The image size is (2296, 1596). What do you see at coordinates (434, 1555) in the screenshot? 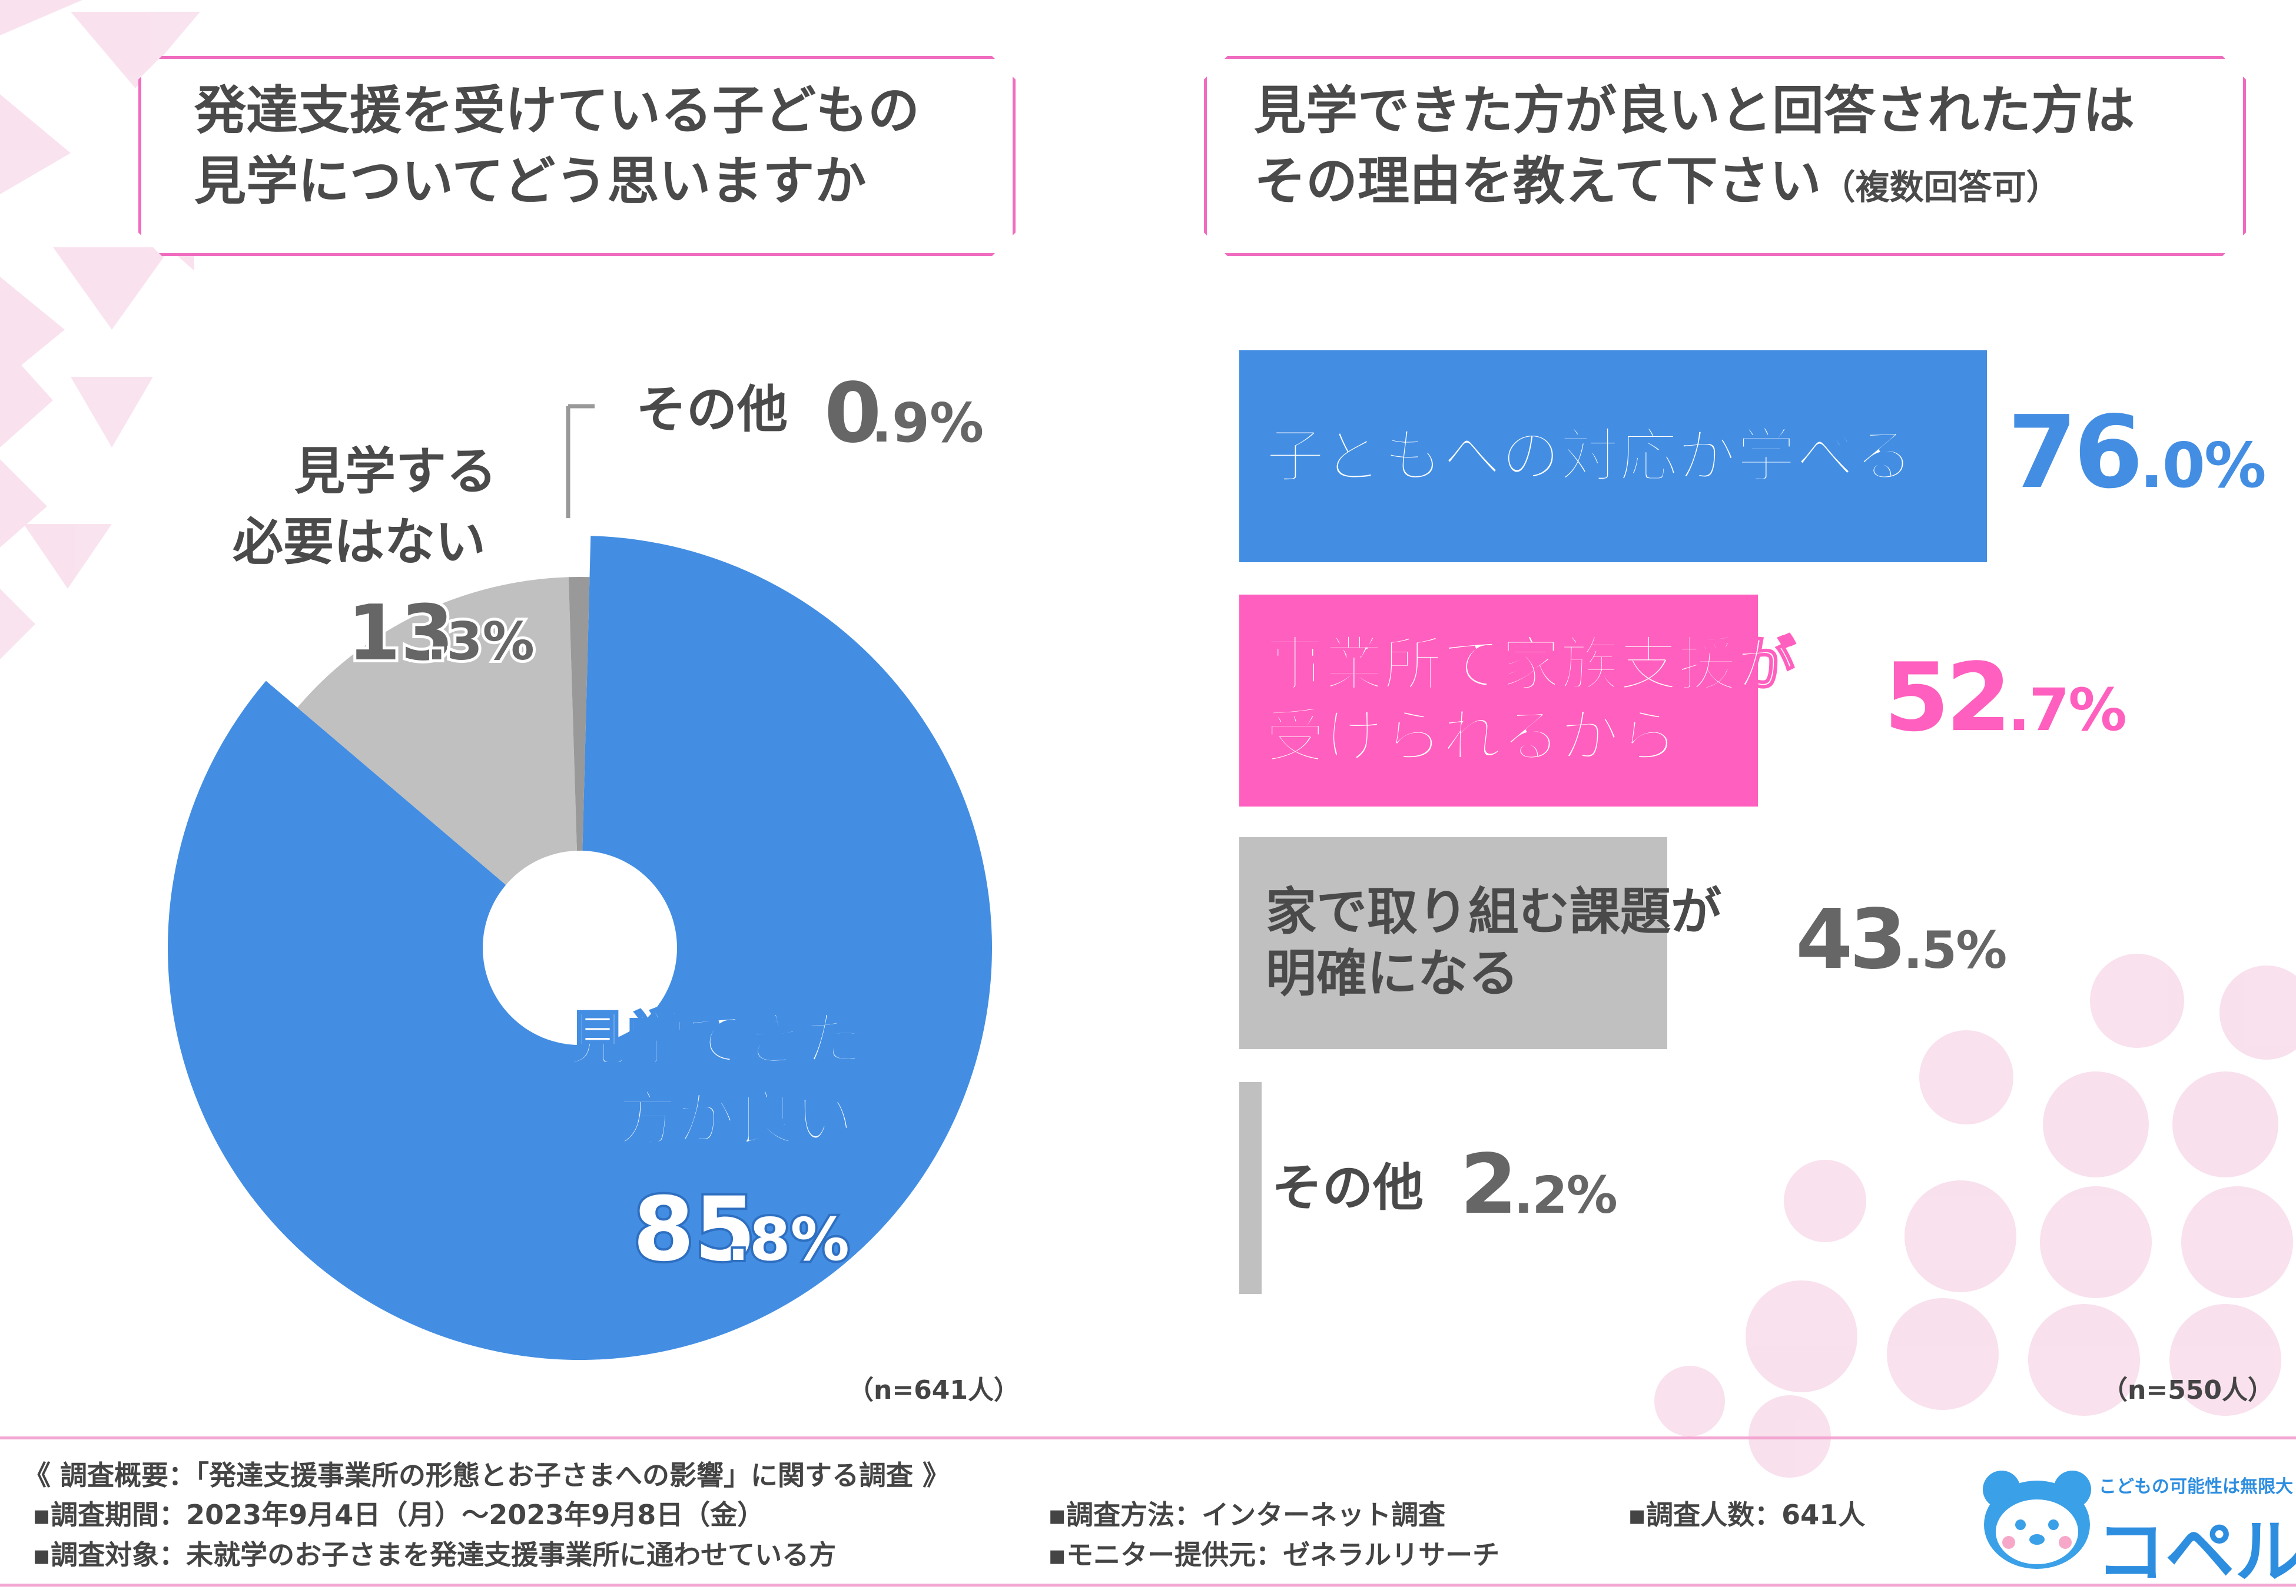
I see `survey-target: ▪調査対象：未就学のお子さまを発達支援事業所に通わせている方` at bounding box center [434, 1555].